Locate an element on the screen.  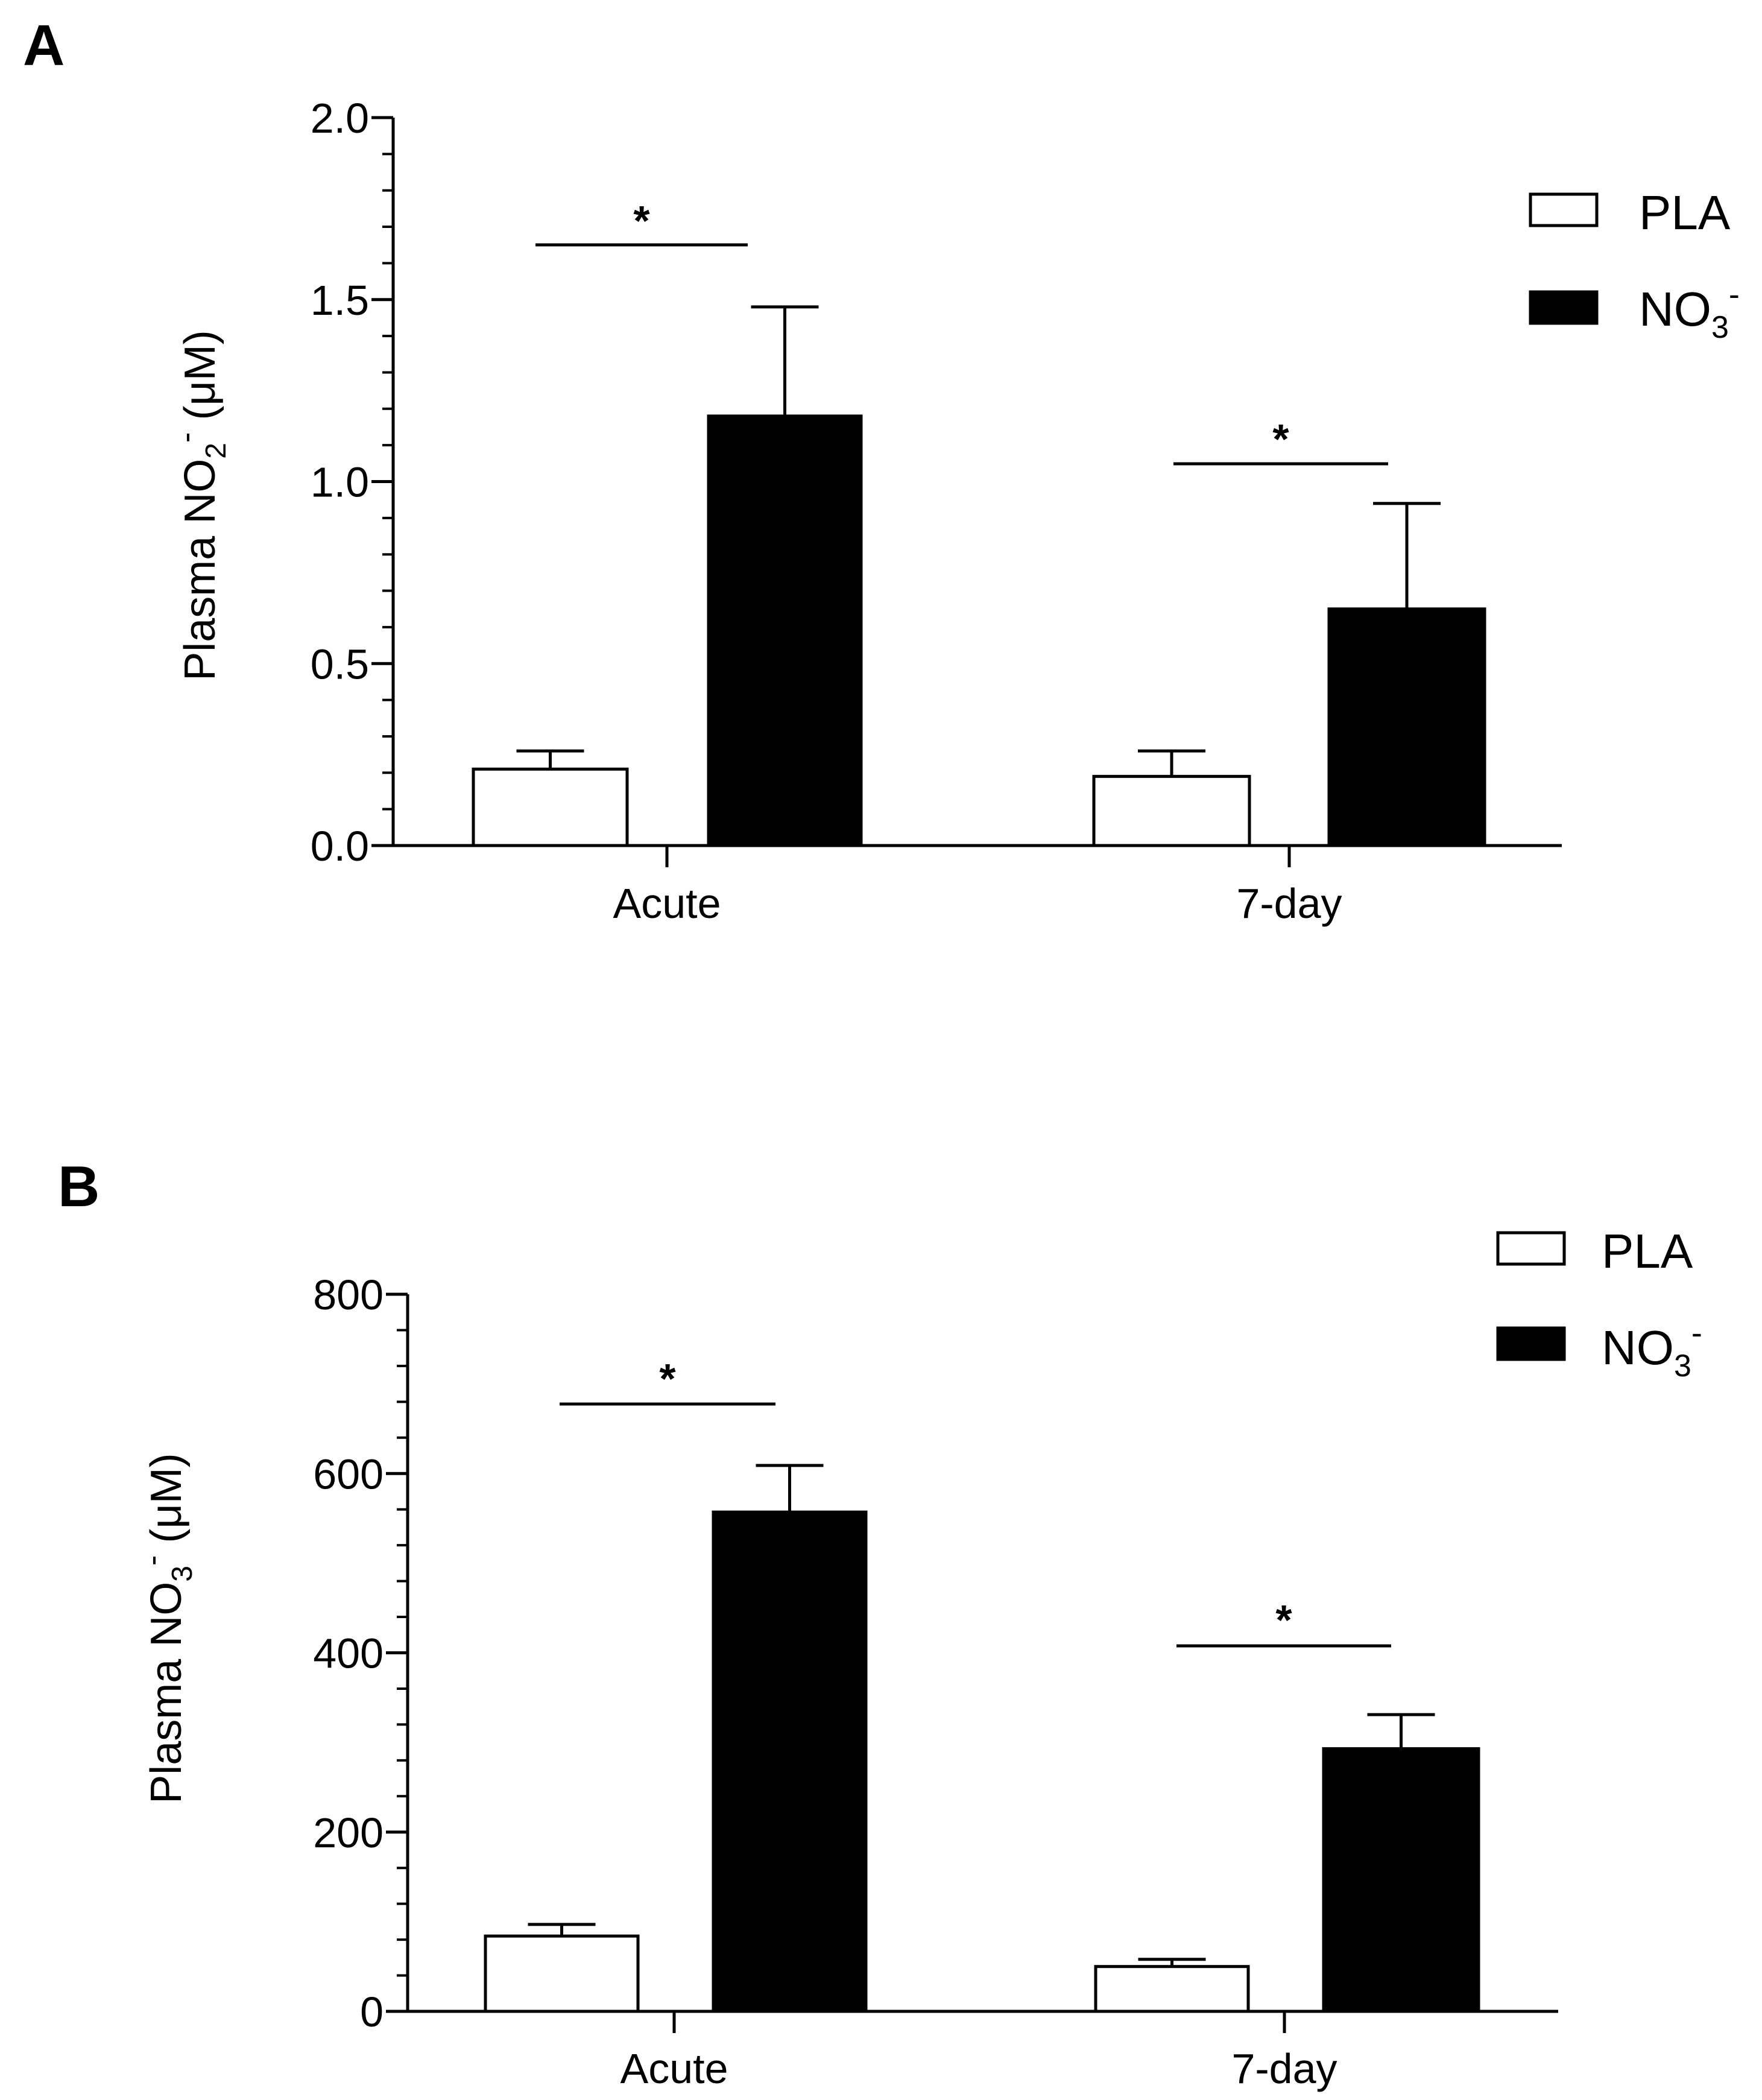
panel-a-y-axis-label: Plasma NO2- (μM) is located at coordinates (200, 505).